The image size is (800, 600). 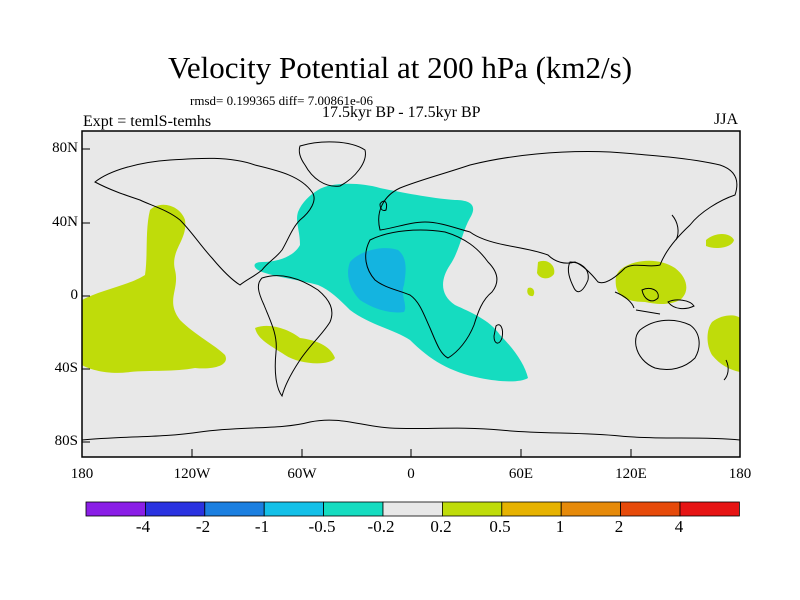 What do you see at coordinates (498, 334) in the screenshot?
I see `madagascar-coast` at bounding box center [498, 334].